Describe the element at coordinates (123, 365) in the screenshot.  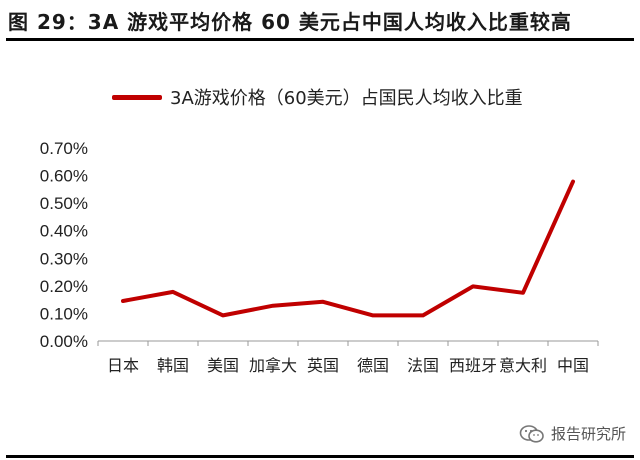
I see `x-tick-label: 日本` at that location.